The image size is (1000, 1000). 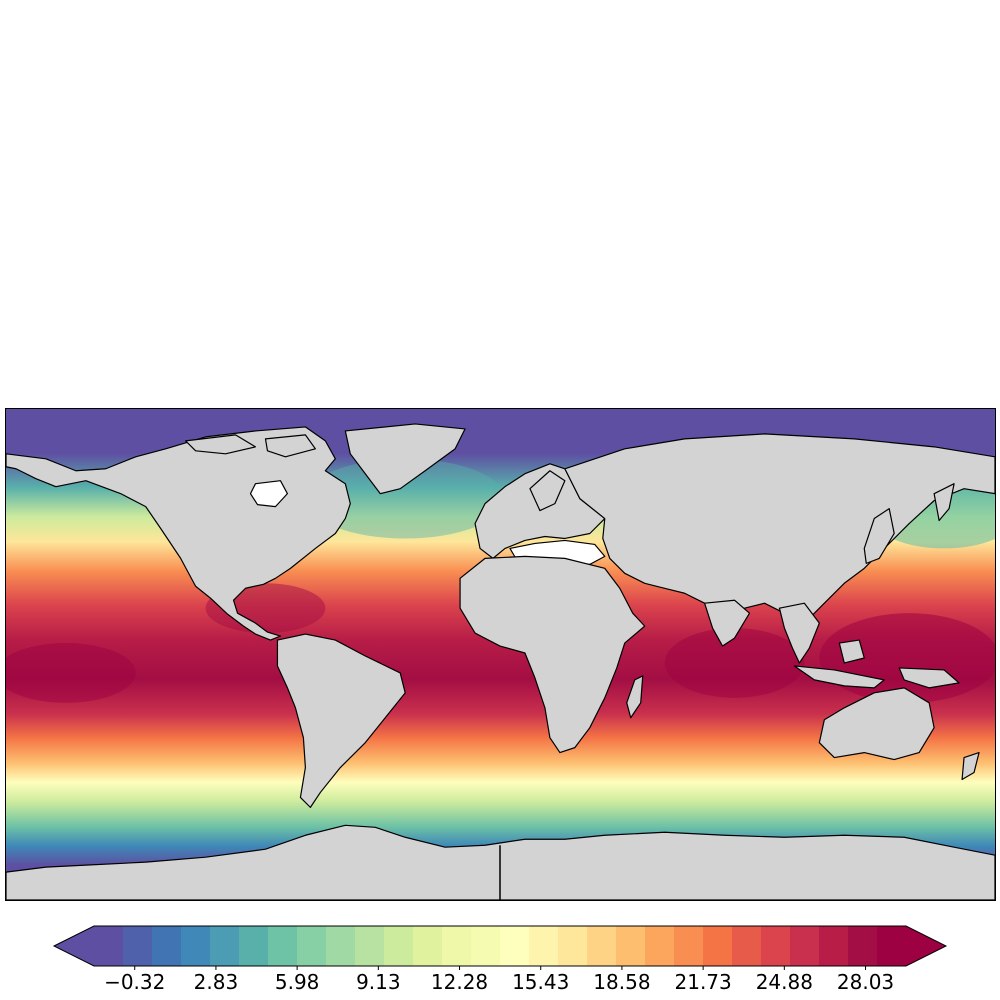 What do you see at coordinates (552, 654) in the screenshot?
I see `land-africa` at bounding box center [552, 654].